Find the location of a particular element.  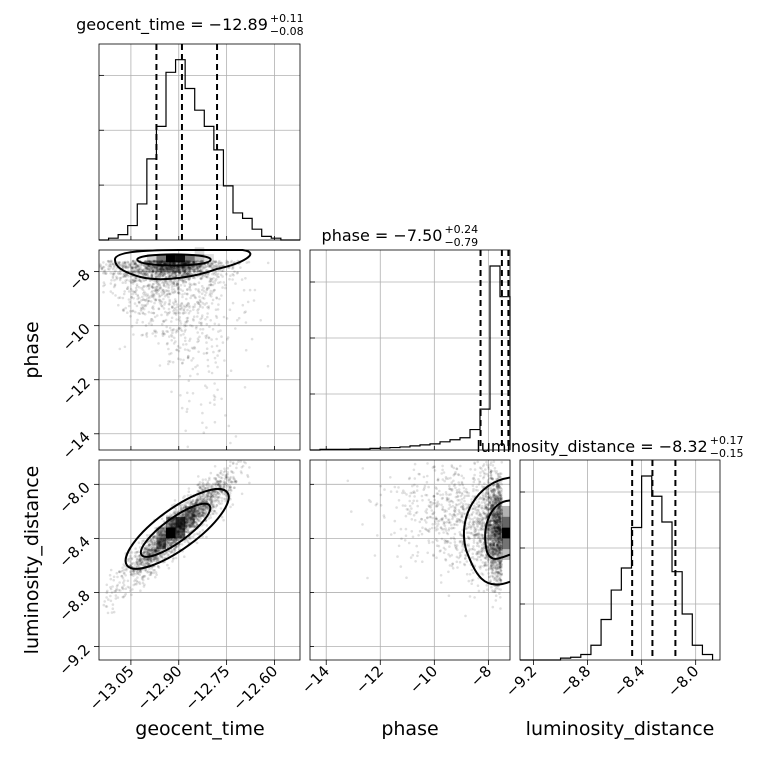

geocent_time-histogram is located at coordinates (199, 150).